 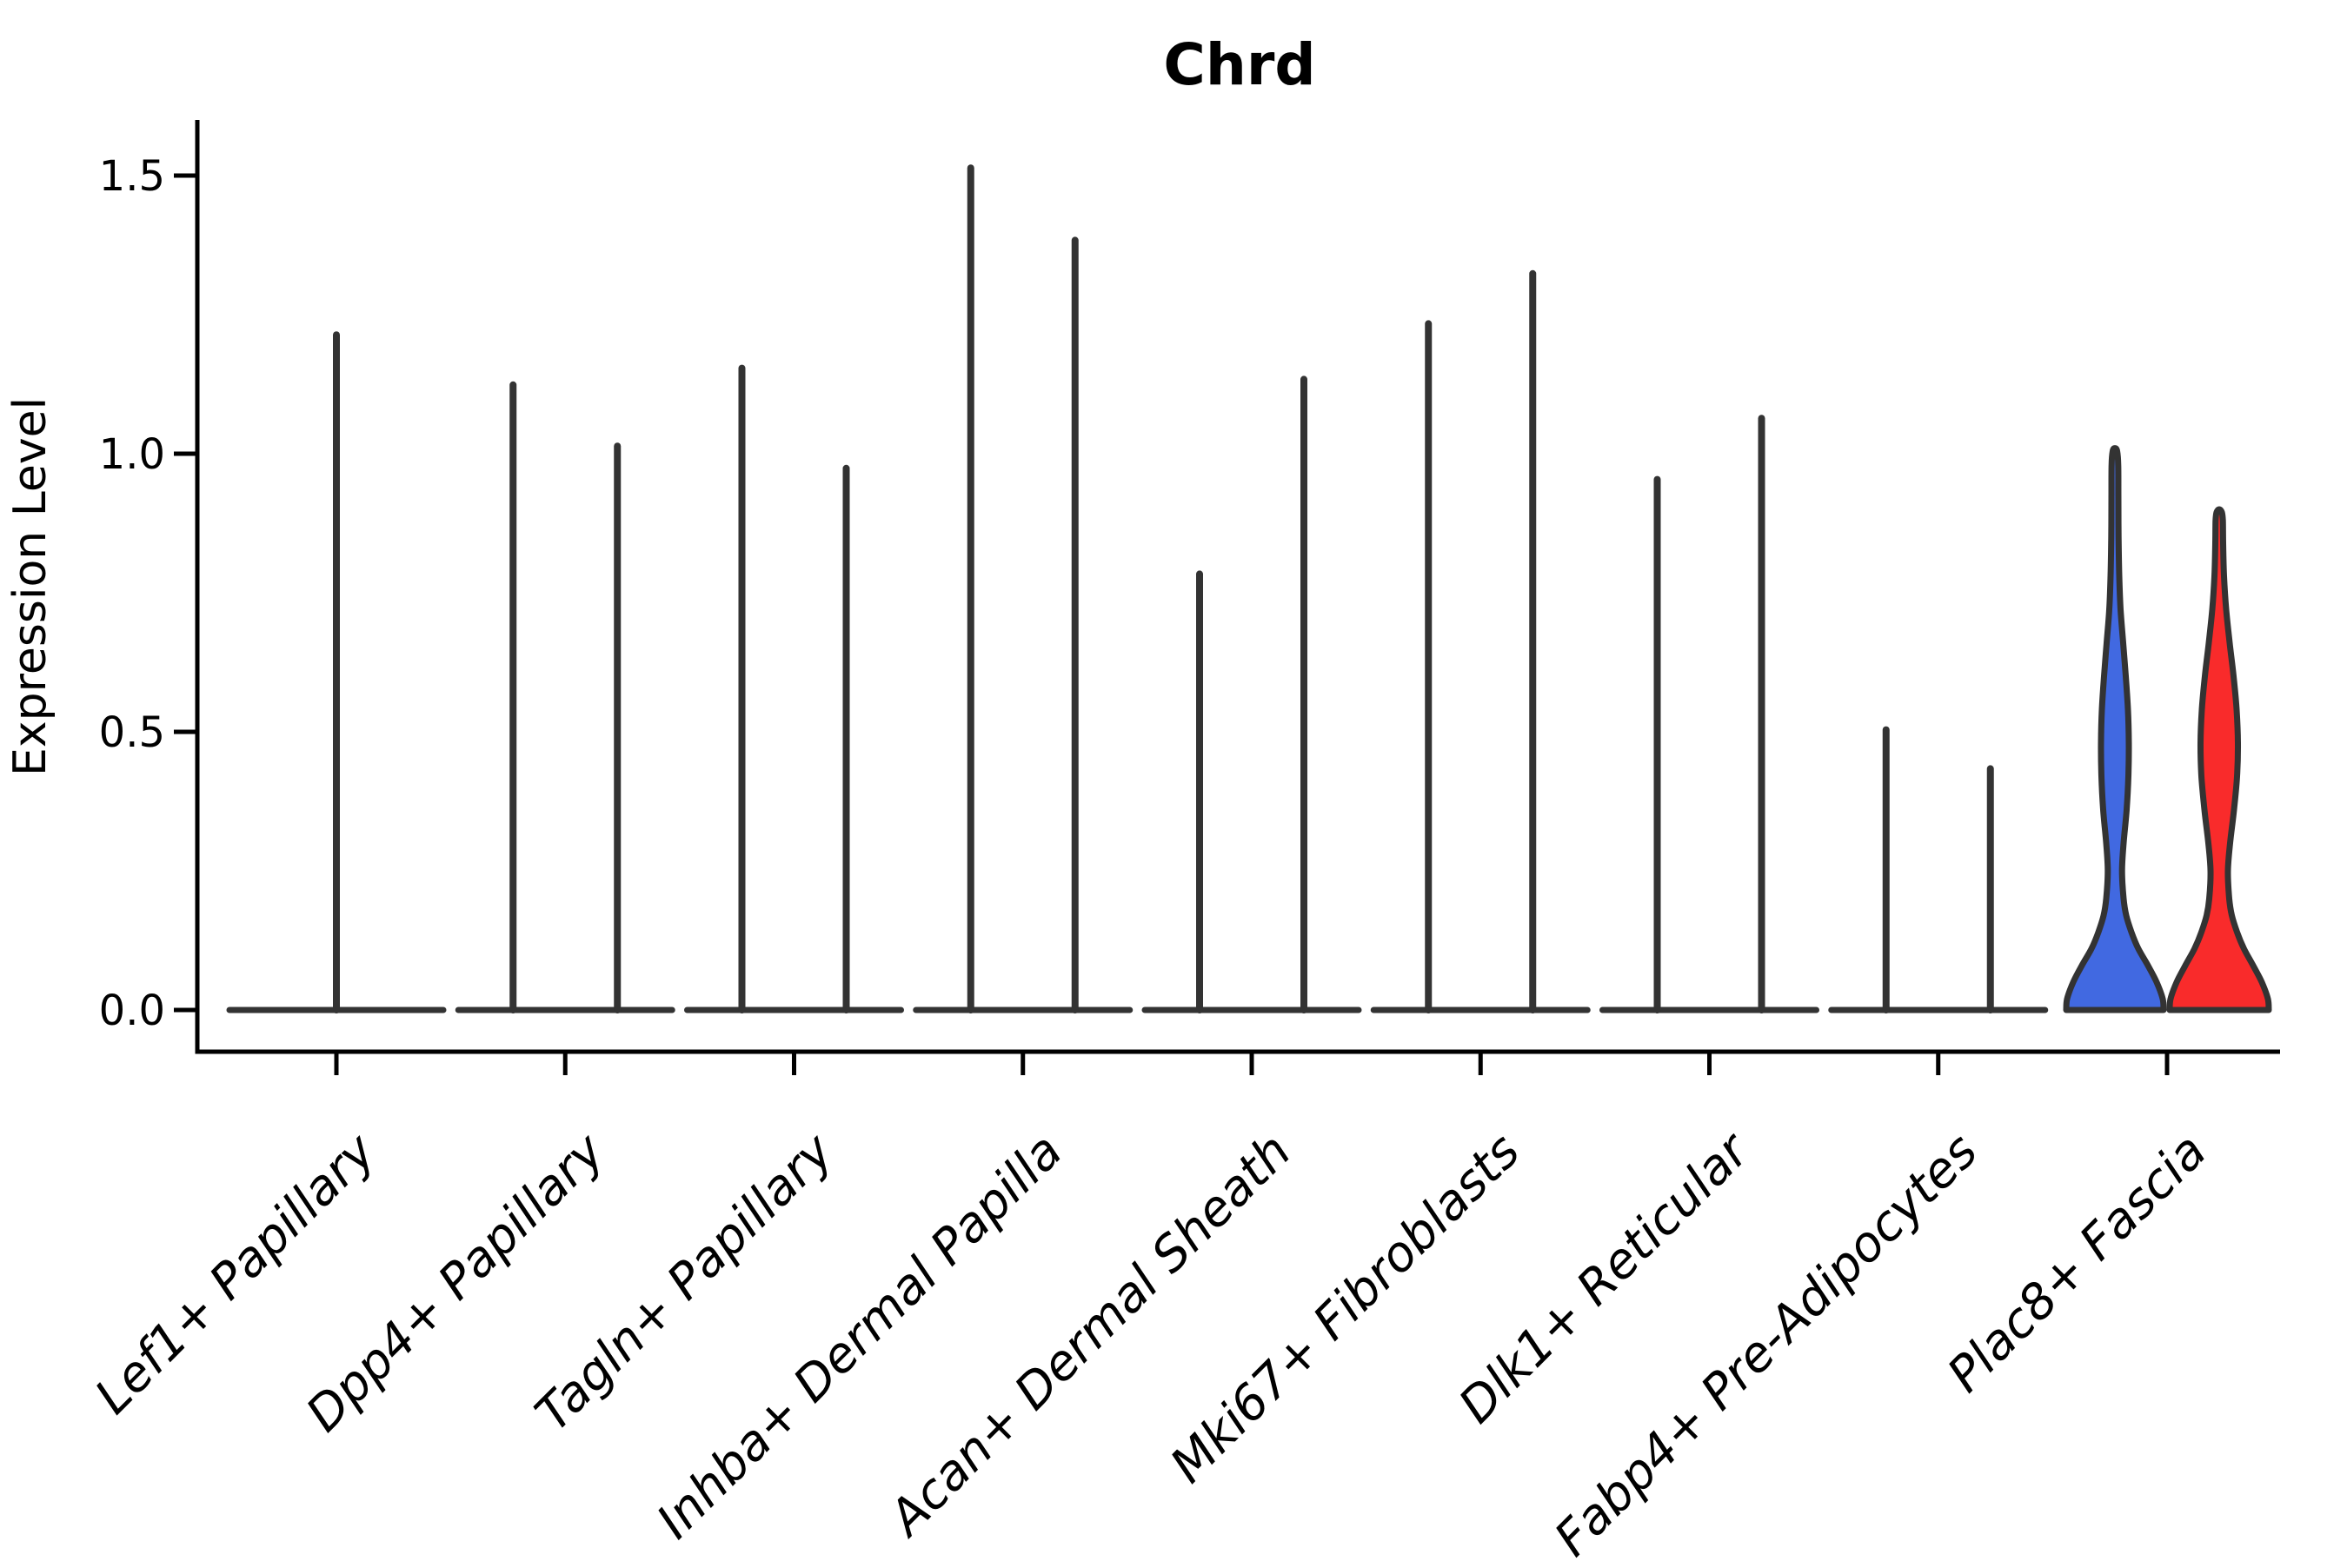 What do you see at coordinates (132, 176) in the screenshot?
I see `y-tick-label: 1.5` at bounding box center [132, 176].